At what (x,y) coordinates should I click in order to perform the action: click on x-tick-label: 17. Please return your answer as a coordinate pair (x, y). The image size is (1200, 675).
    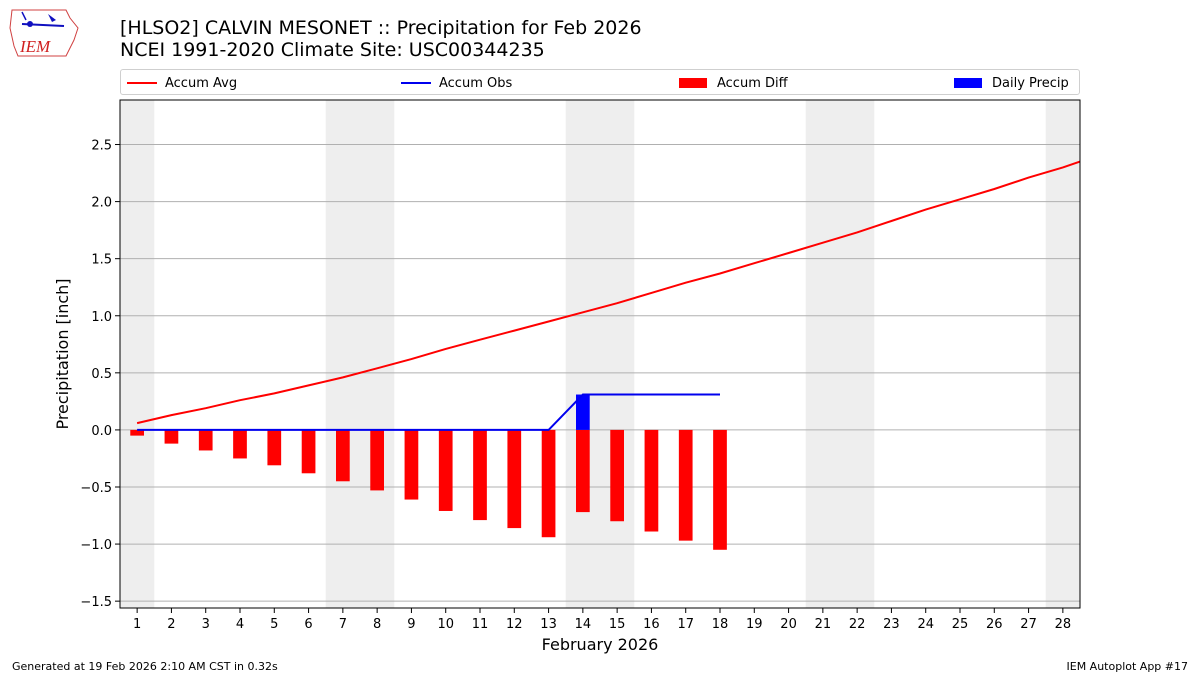
    Looking at the image, I should click on (685, 624).